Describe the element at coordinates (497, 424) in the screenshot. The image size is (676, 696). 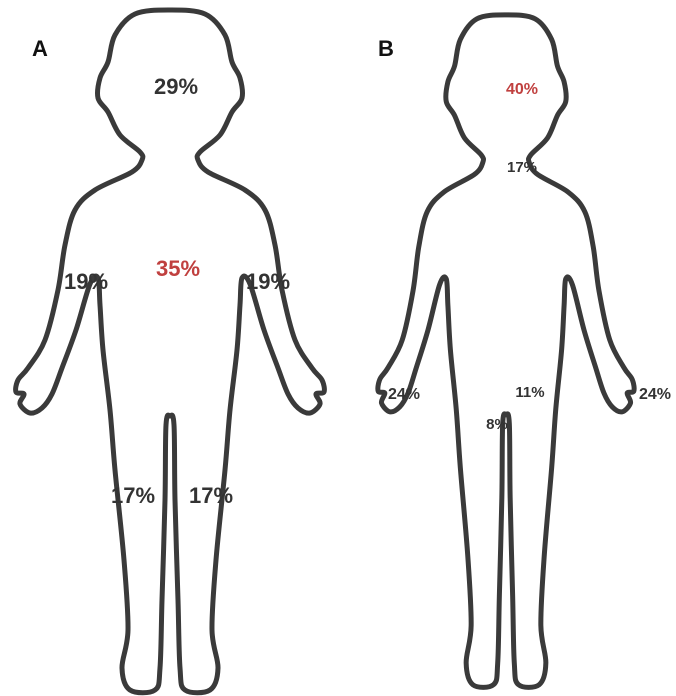
I see `region-percent: 8%` at that location.